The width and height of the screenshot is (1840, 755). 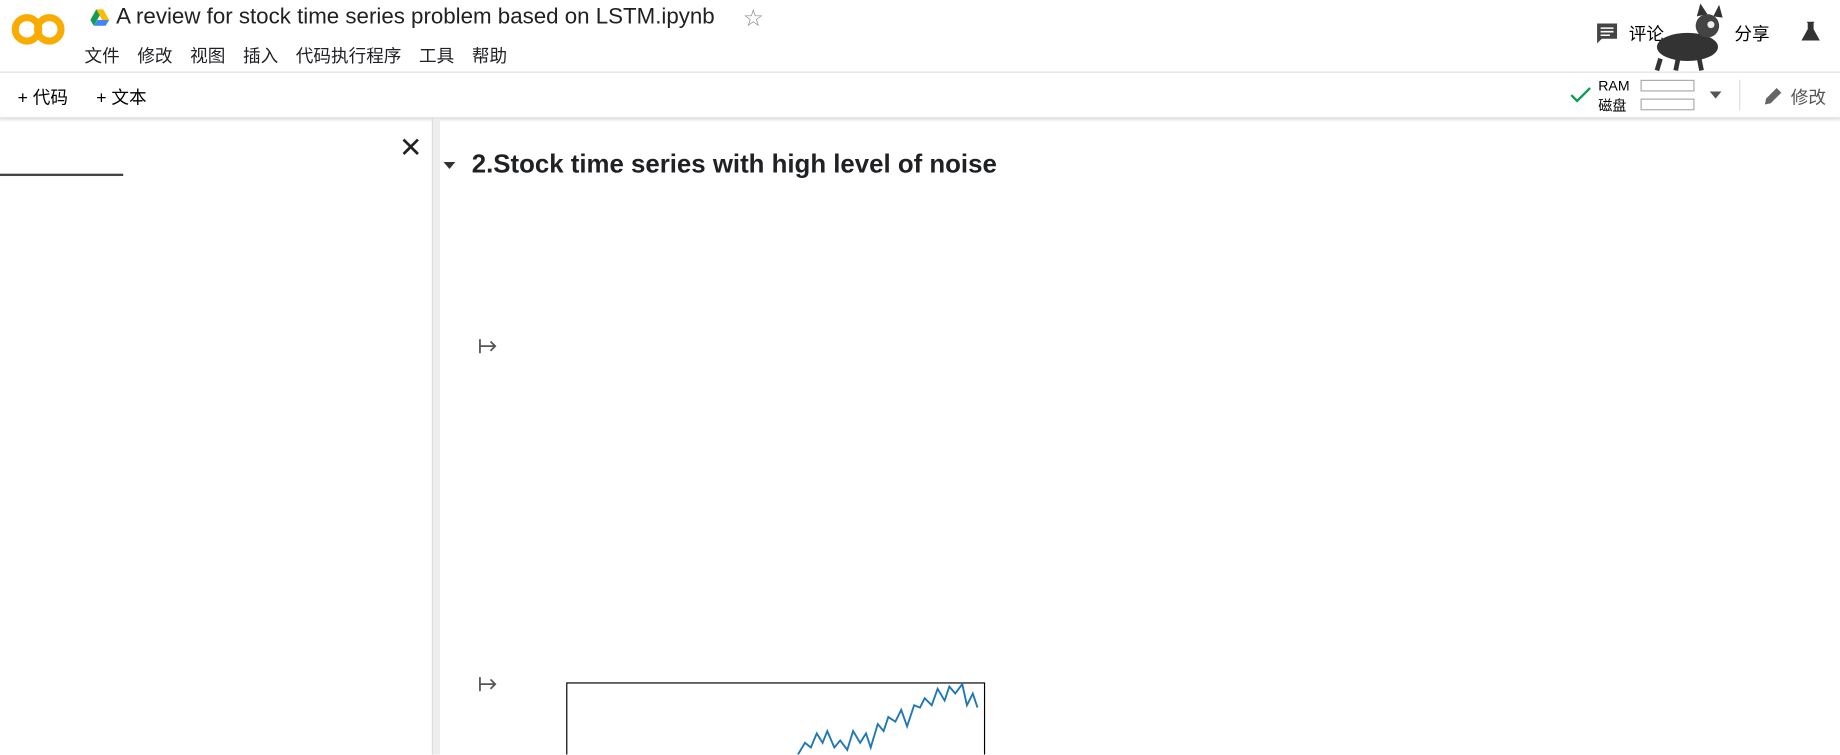 I want to click on pencil-icon, so click(x=1773, y=96).